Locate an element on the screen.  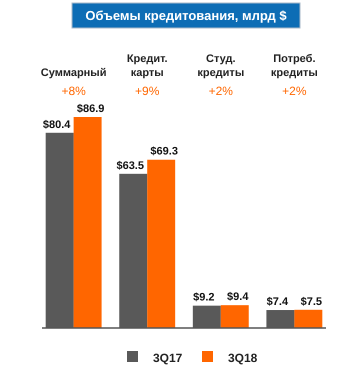
data-label: $63.5 is located at coordinates (130, 166).